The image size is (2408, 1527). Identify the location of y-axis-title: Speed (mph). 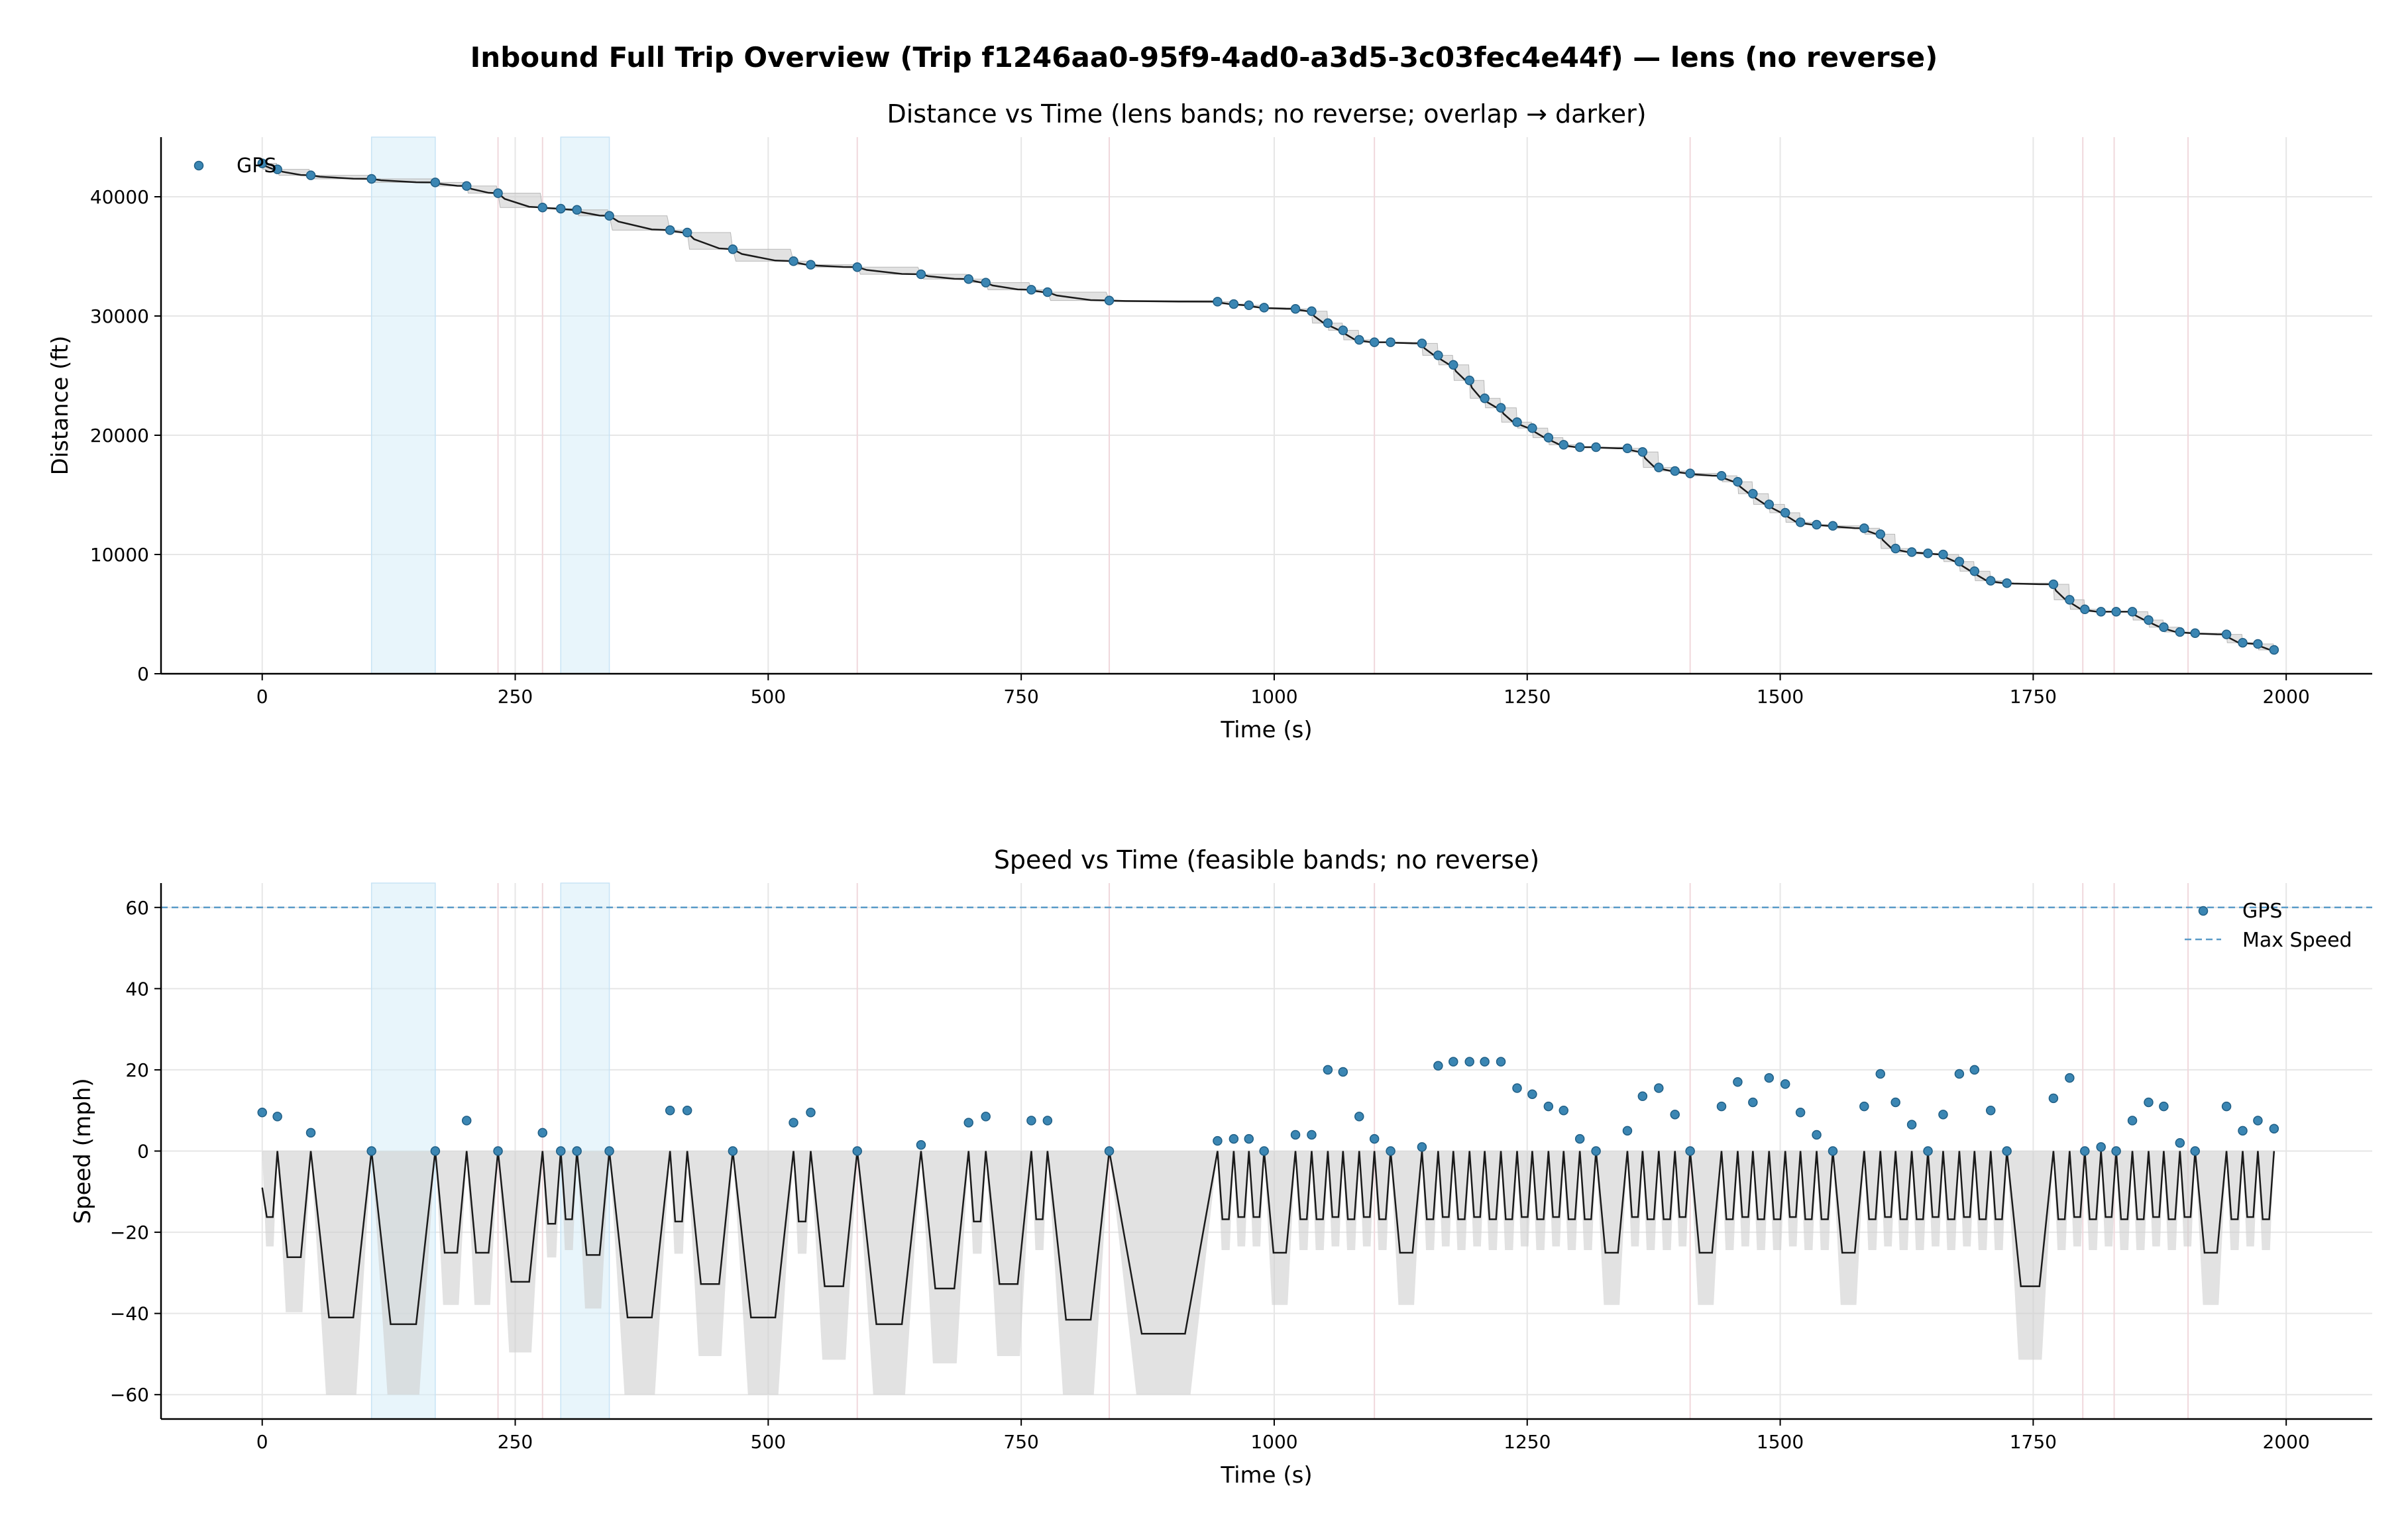
(83, 1151).